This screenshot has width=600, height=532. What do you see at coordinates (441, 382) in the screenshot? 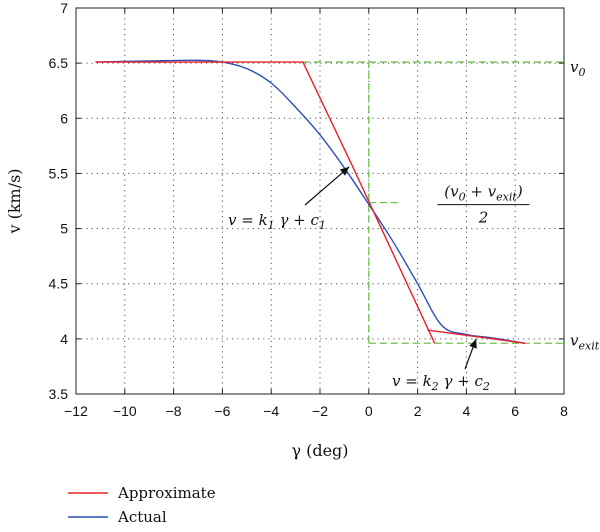
I see `equation-2-label: v = k2 γ + c2` at bounding box center [441, 382].